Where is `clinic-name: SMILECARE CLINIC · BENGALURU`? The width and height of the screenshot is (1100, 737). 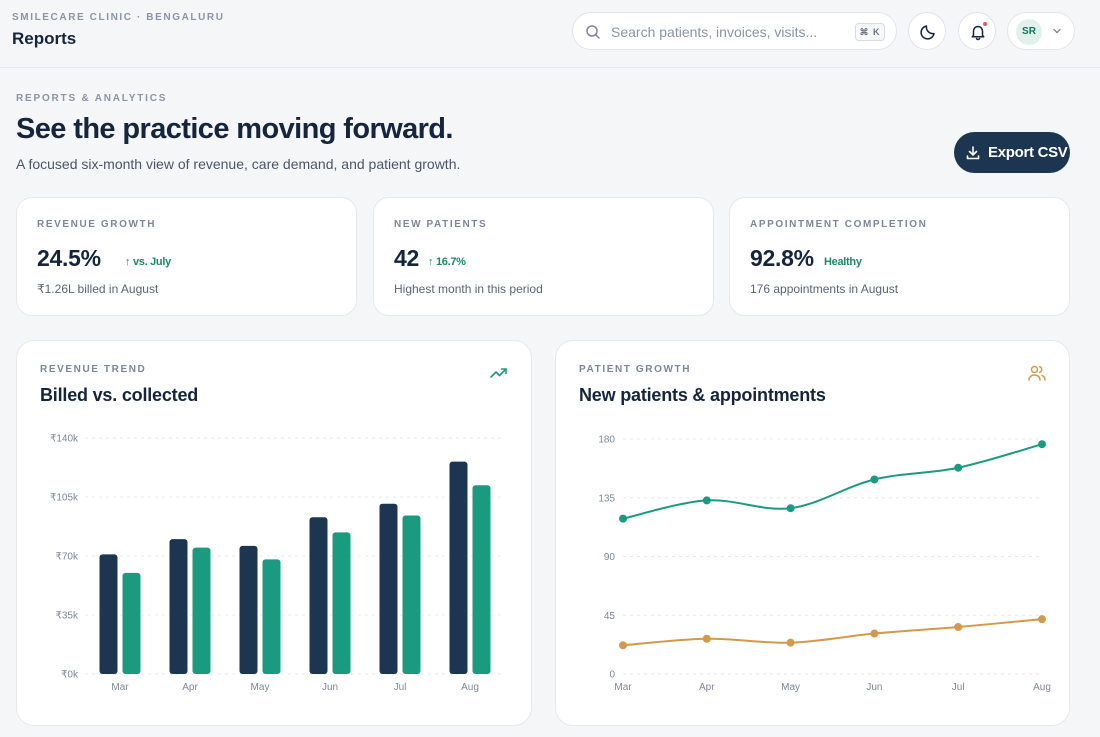
clinic-name: SMILECARE CLINIC · BENGALURU is located at coordinates (118, 17).